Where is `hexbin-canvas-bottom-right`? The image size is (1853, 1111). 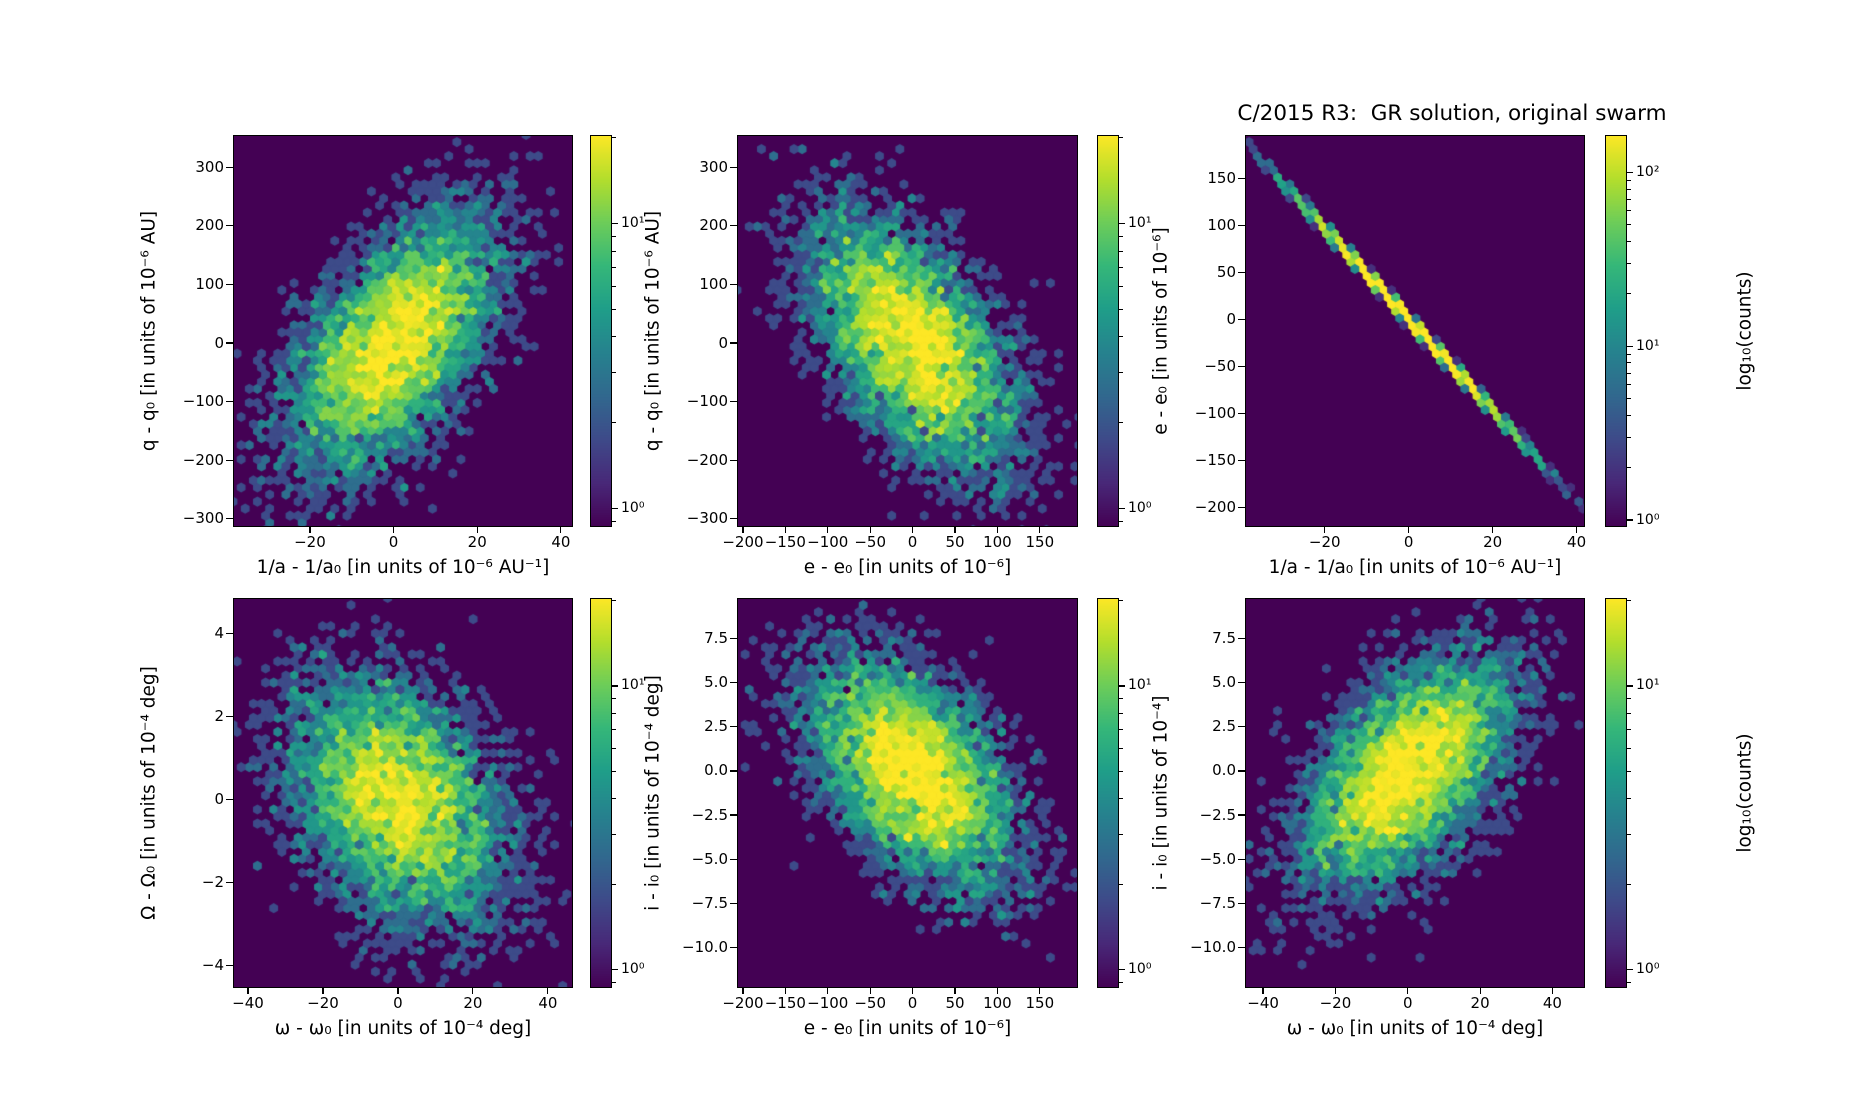
hexbin-canvas-bottom-right is located at coordinates (1415, 793).